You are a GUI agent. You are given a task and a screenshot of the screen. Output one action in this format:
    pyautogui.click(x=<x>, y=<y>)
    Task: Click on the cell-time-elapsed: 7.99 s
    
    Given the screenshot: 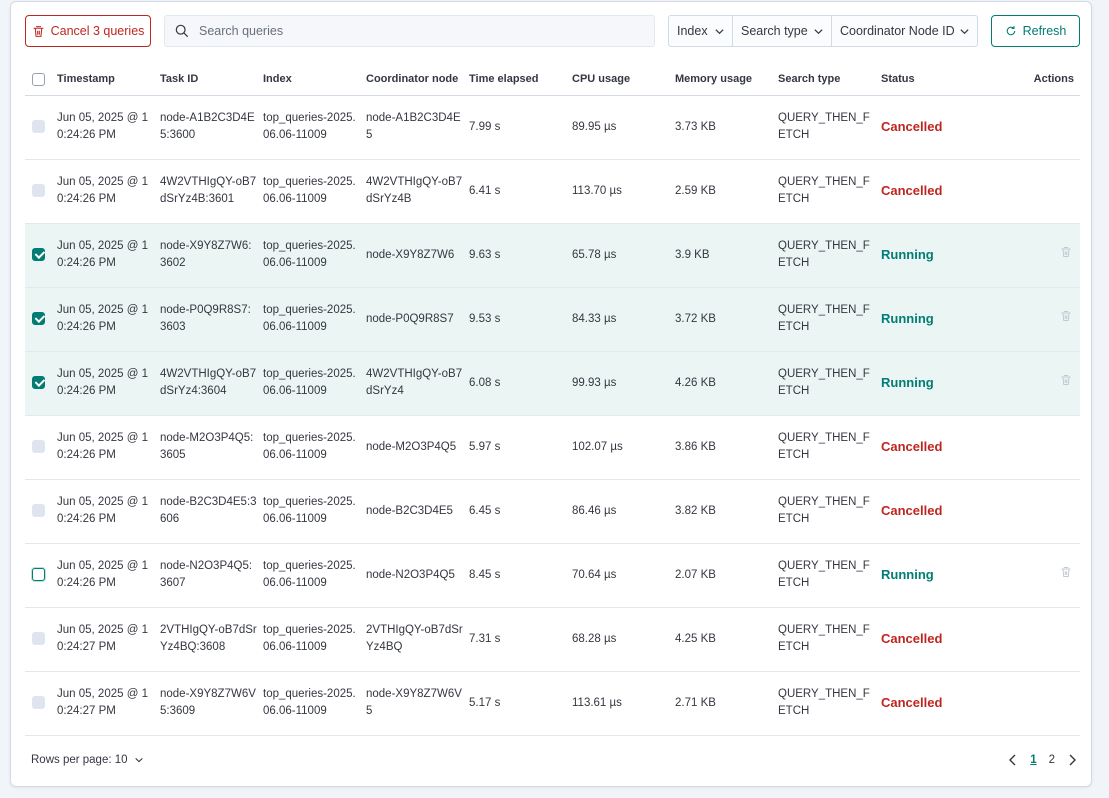 What is the action you would take?
    pyautogui.click(x=520, y=127)
    